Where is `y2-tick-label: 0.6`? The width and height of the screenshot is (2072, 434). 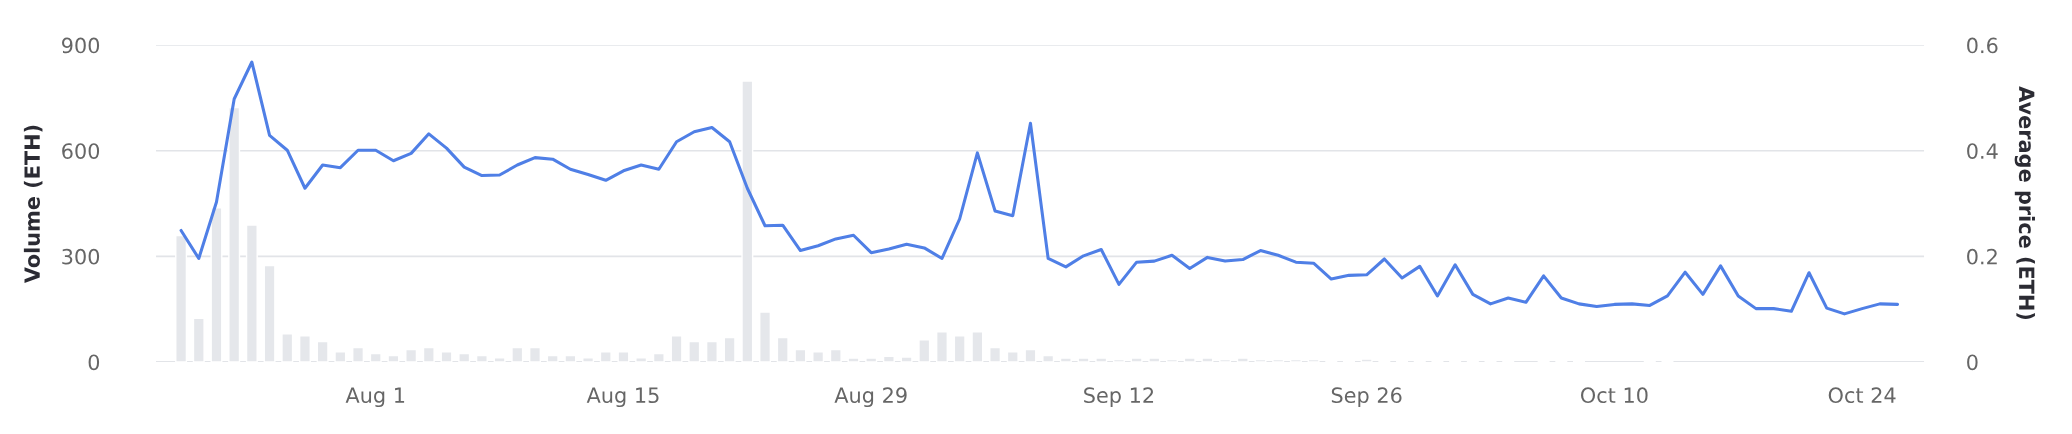
y2-tick-label: 0.6 is located at coordinates (1982, 45).